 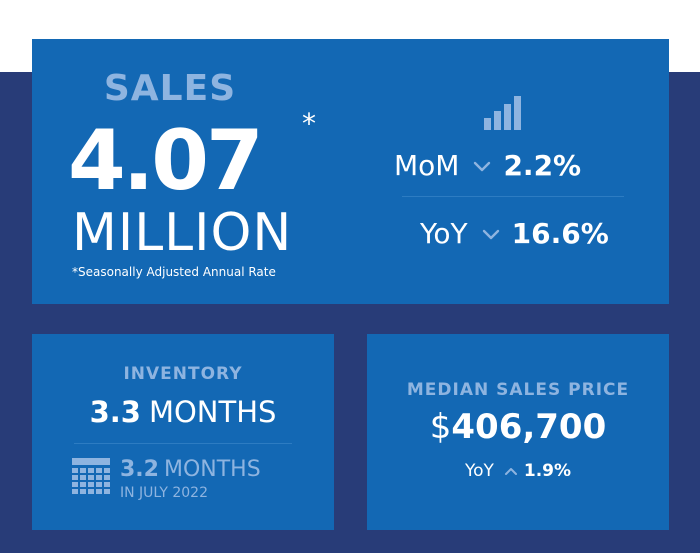 What do you see at coordinates (529, 427) in the screenshot?
I see `median-price-value: 406,700` at bounding box center [529, 427].